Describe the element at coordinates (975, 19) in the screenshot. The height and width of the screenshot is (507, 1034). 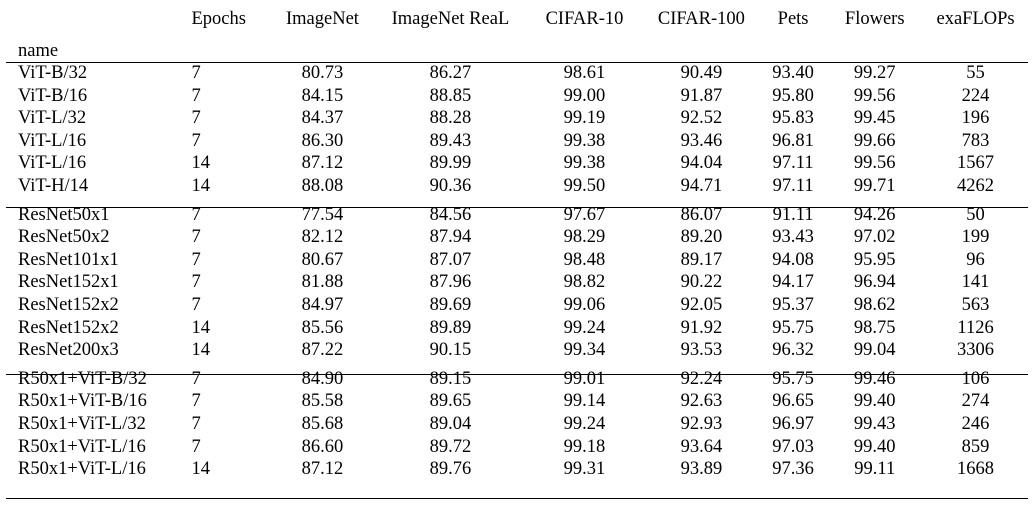
I see `column-header-exaflops: exaFLOPs` at that location.